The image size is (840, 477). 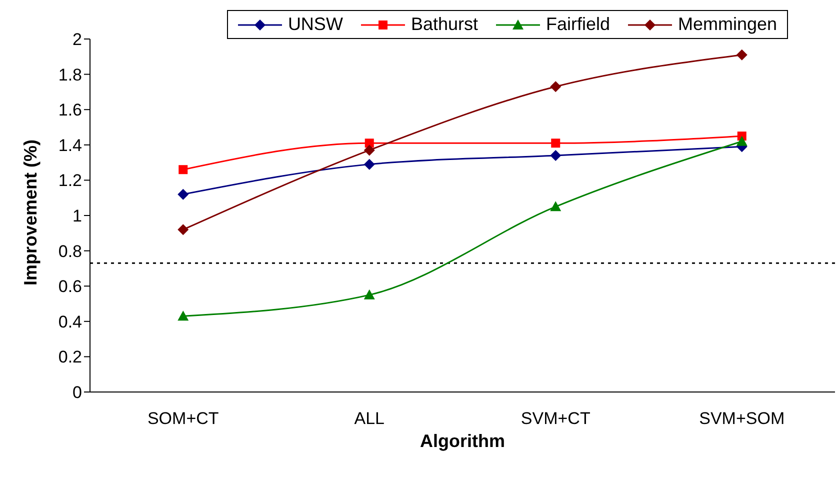 I want to click on x-tick-label: ALL, so click(x=369, y=418).